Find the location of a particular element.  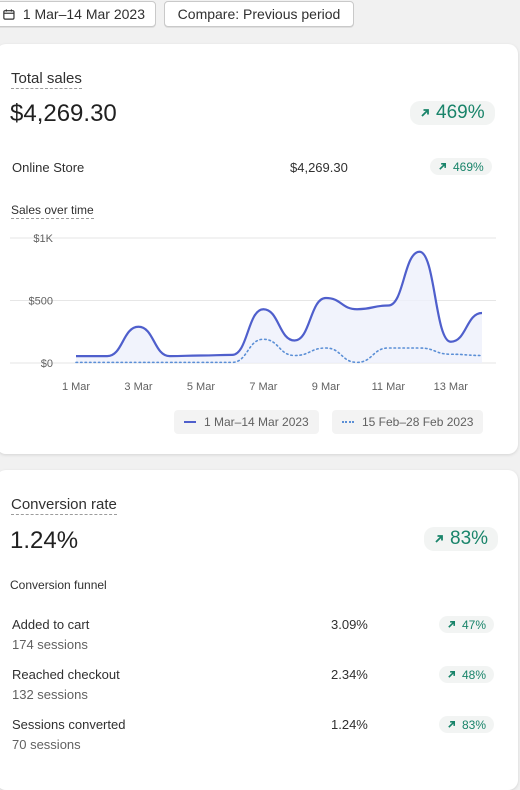

funnel-row-rate: 3.09% is located at coordinates (349, 624).